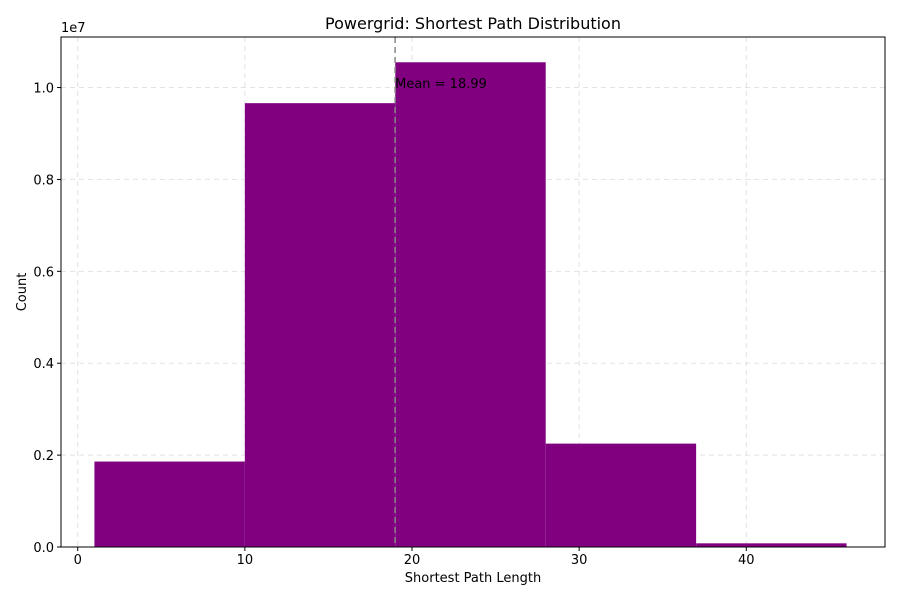 Image resolution: width=900 pixels, height=600 pixels. I want to click on x-tick-label-0: 0, so click(78, 560).